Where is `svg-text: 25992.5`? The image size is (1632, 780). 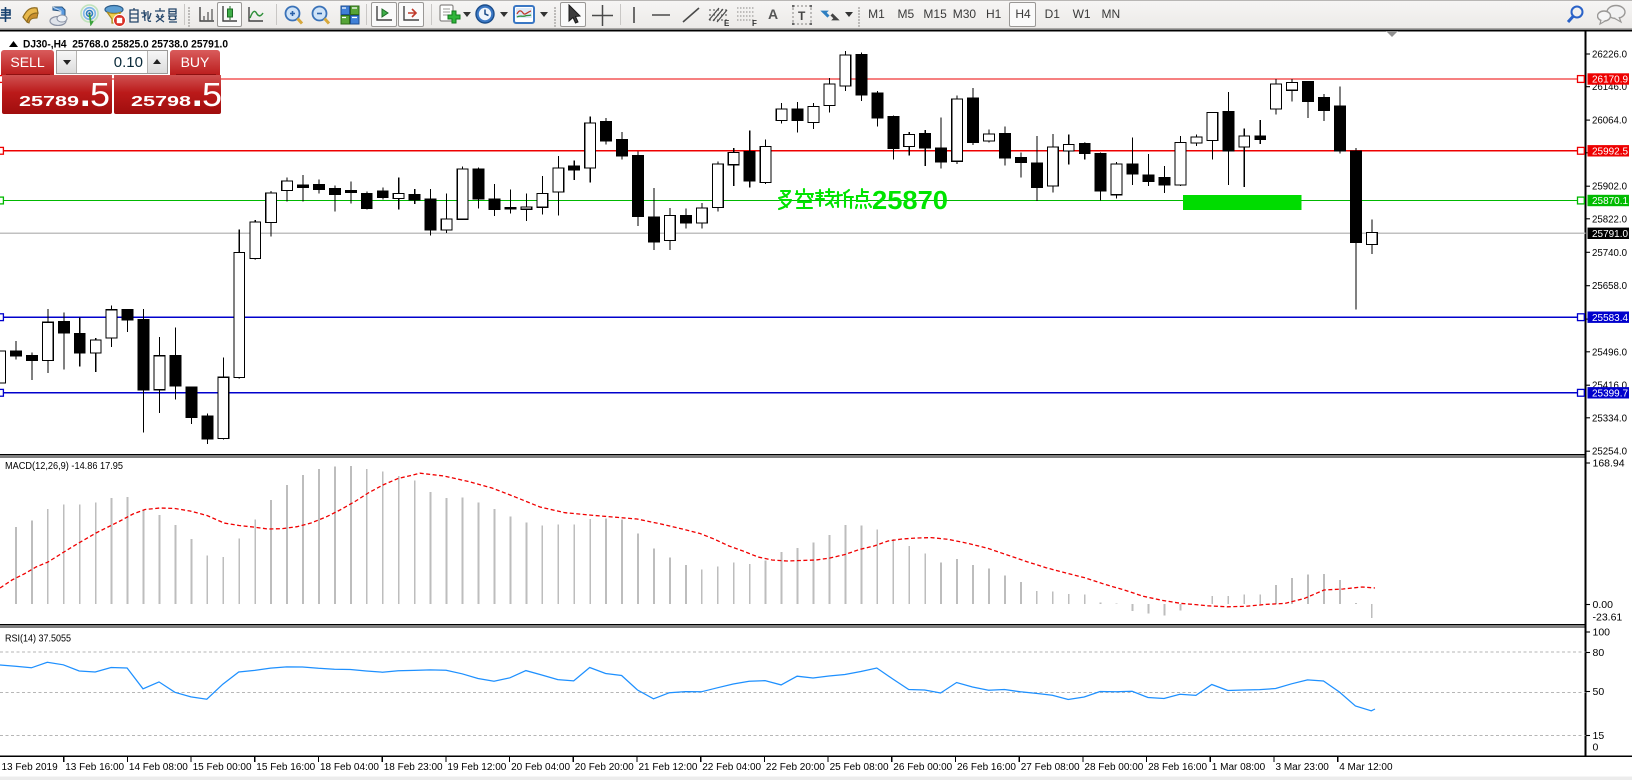
svg-text: 25992.5 is located at coordinates (1610, 151).